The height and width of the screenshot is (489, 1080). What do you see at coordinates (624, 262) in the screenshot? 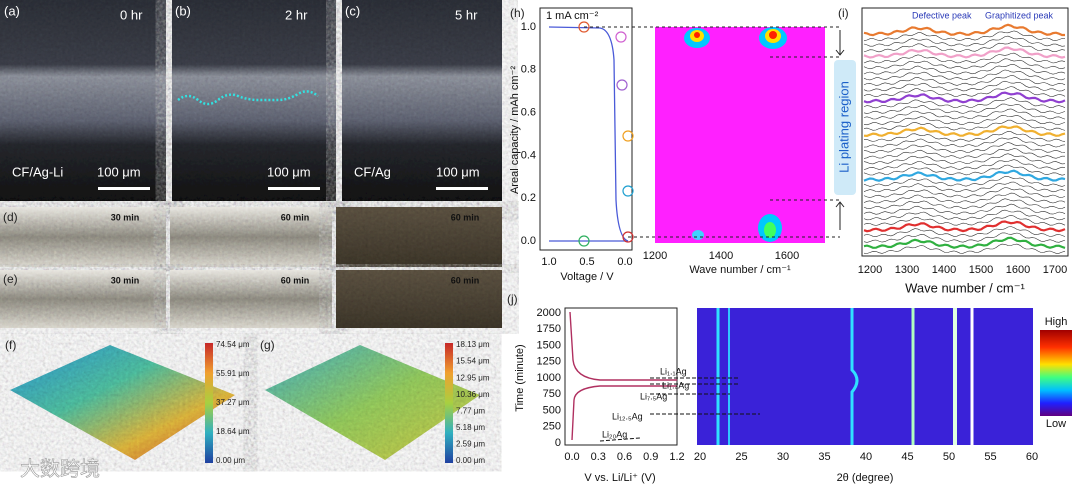
I see `x-tick-label: 0.0` at bounding box center [624, 262].